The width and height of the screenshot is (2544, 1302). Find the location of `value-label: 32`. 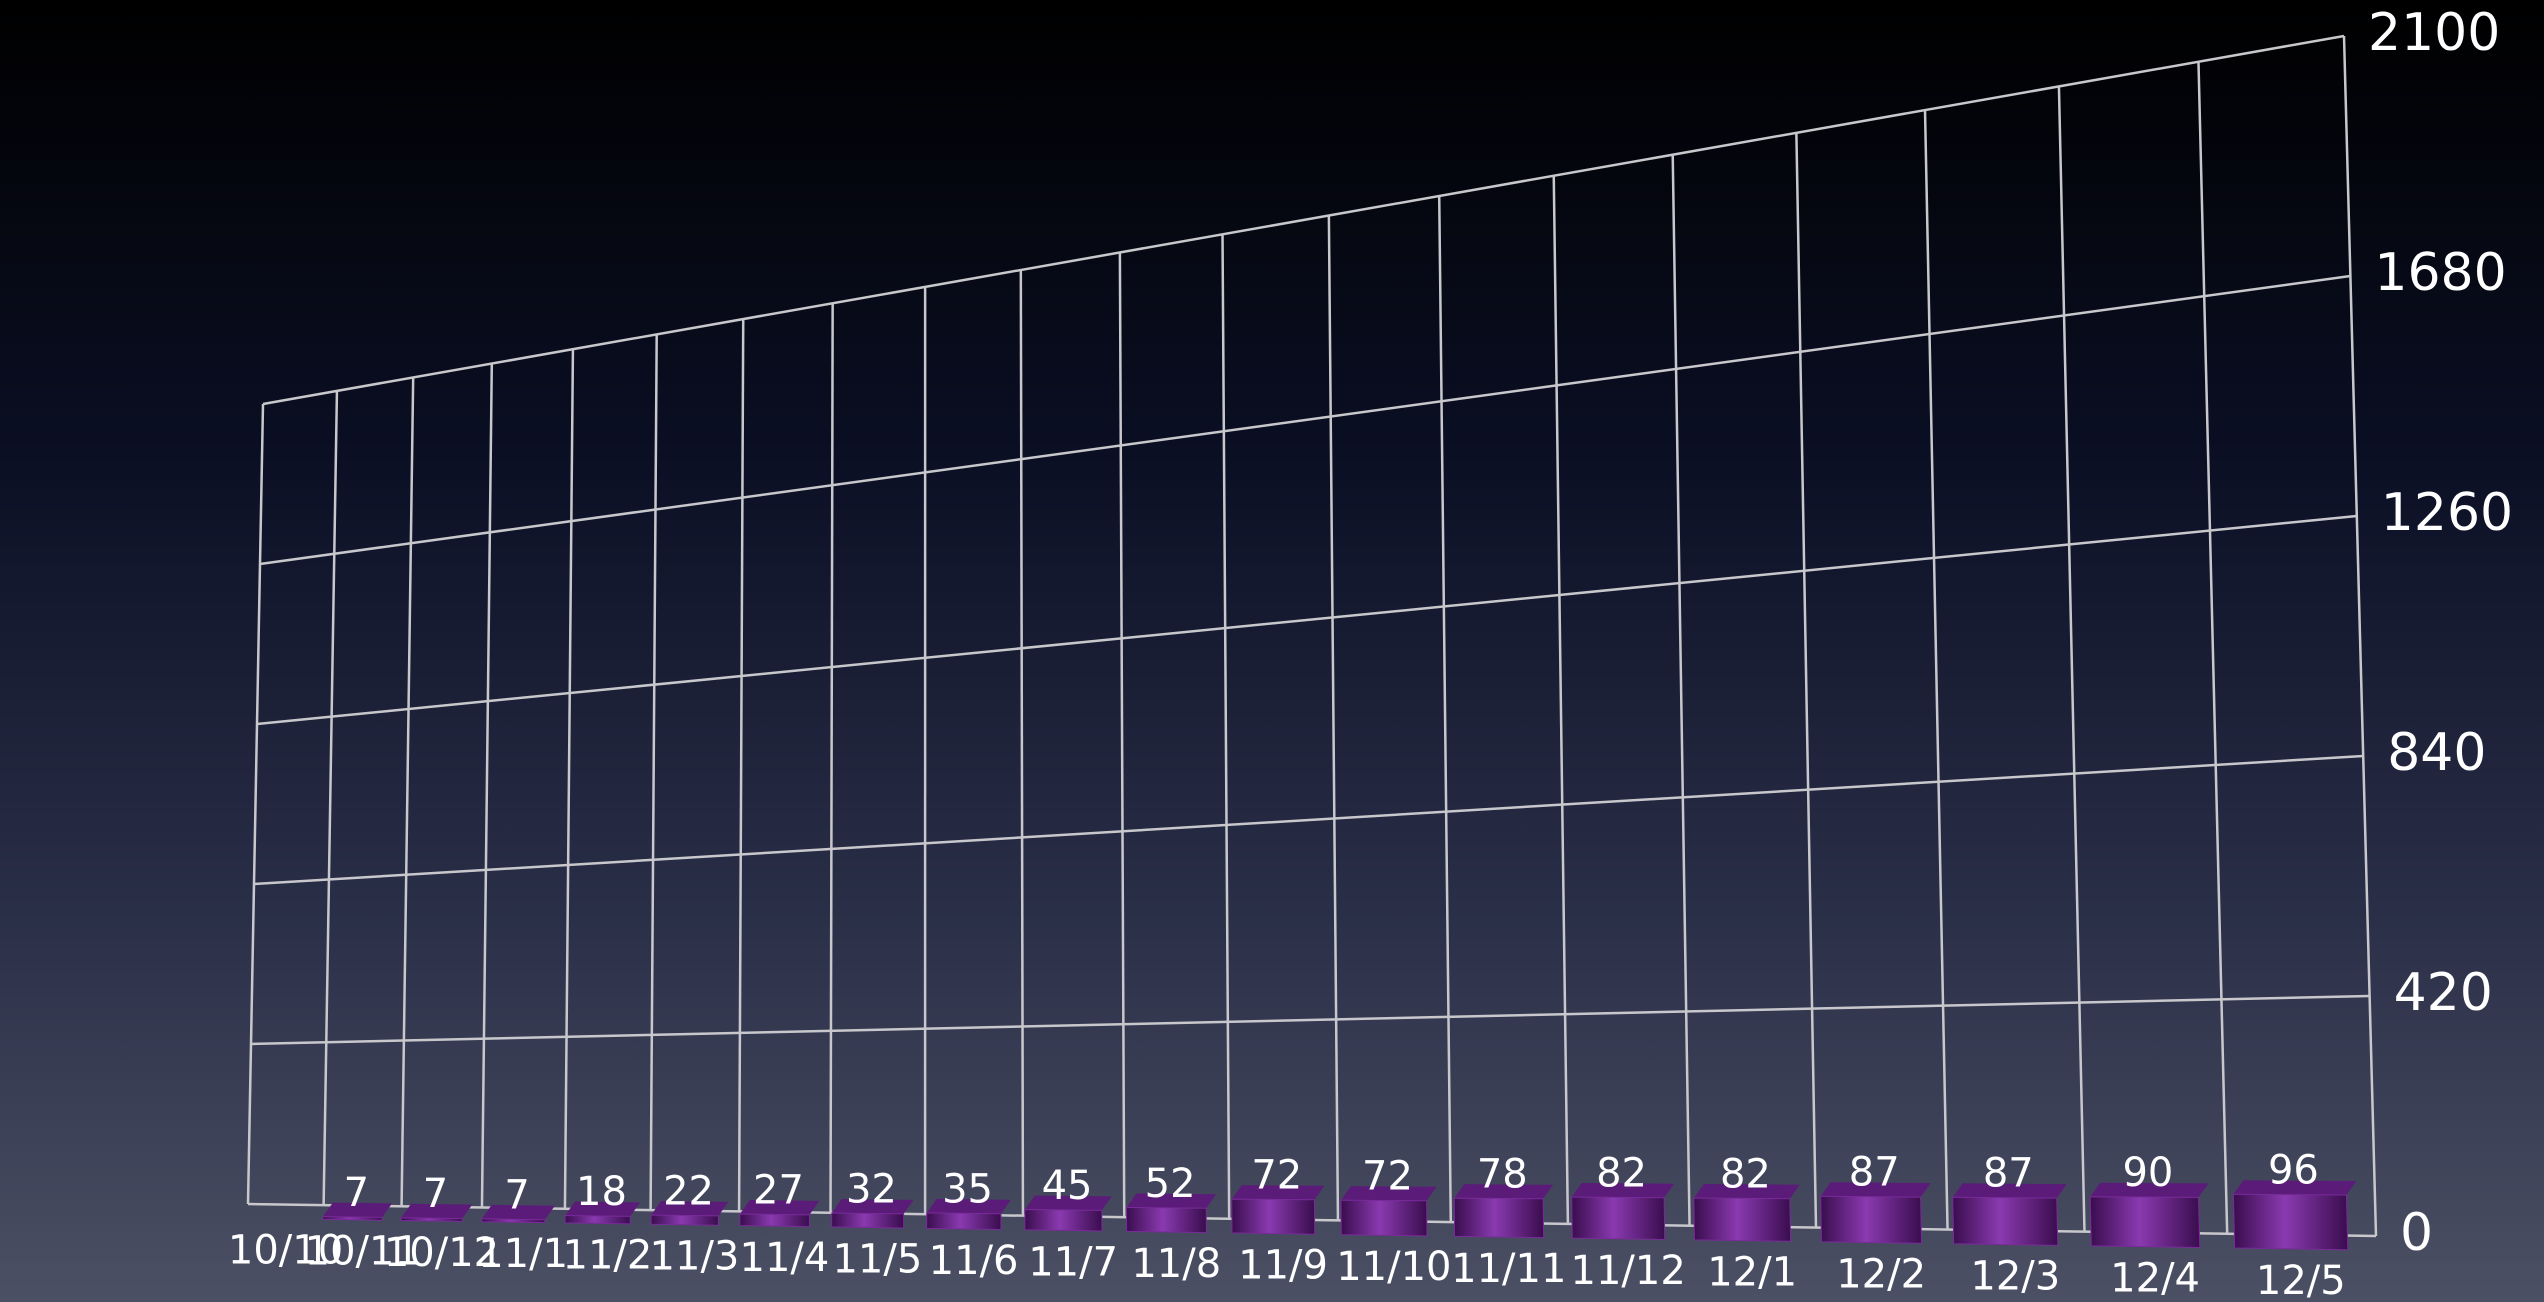

value-label: 32 is located at coordinates (871, 1189).